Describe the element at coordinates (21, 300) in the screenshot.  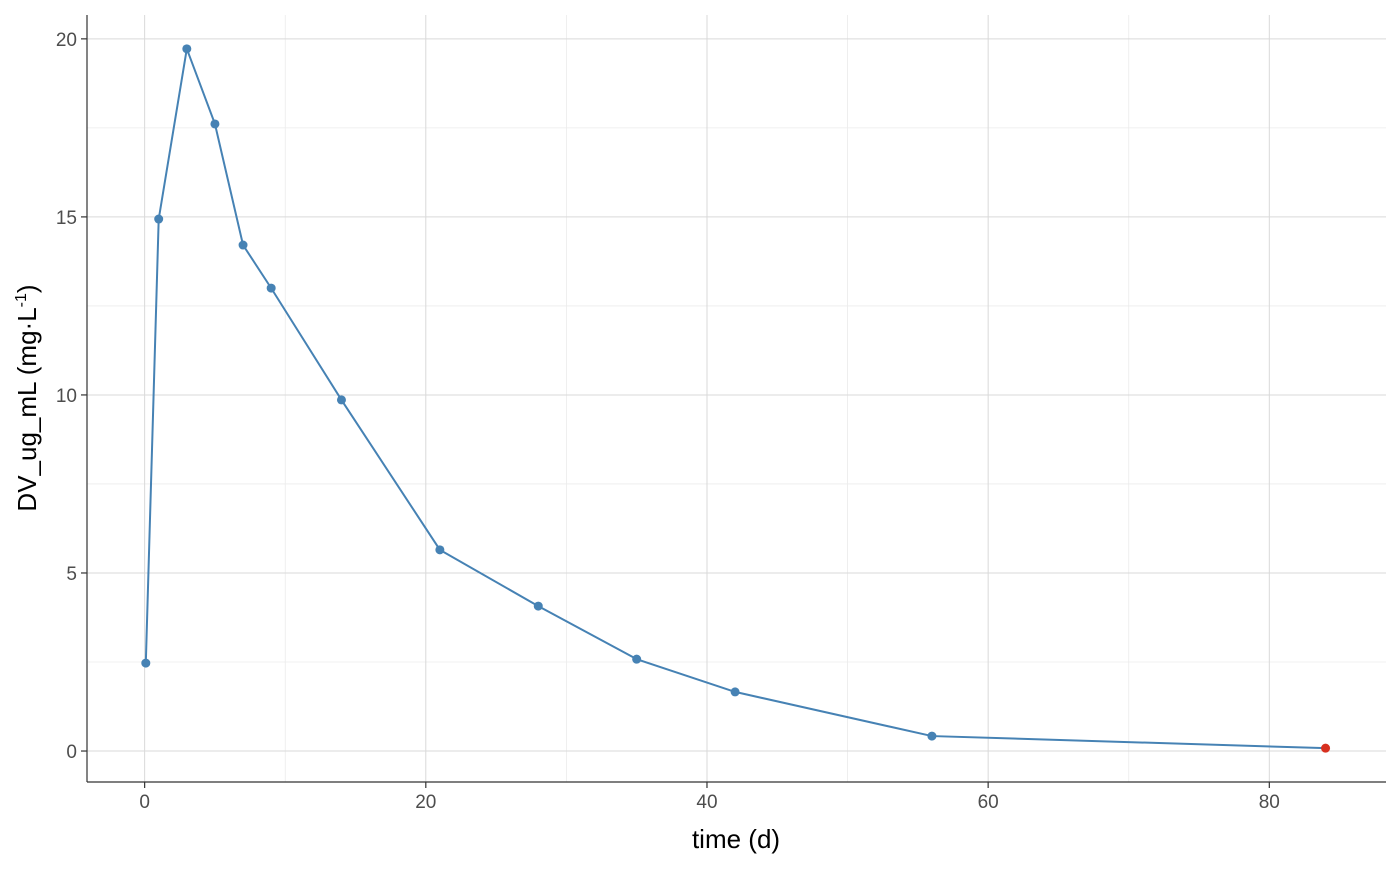
I see `y-axis-label-sup: -1` at that location.